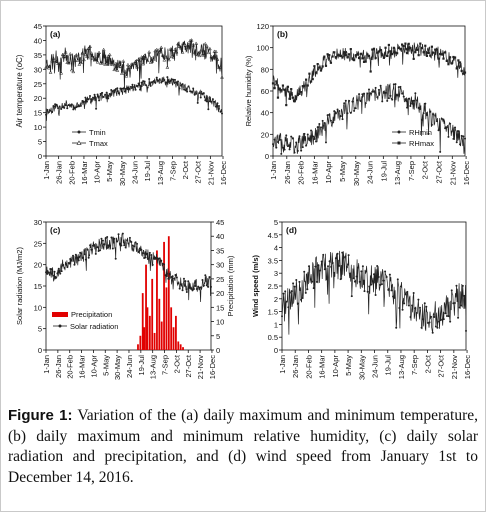 The width and height of the screenshot is (487, 513). What do you see at coordinates (356, 173) in the screenshot?
I see `x-tick-label: 30-May` at bounding box center [356, 173].